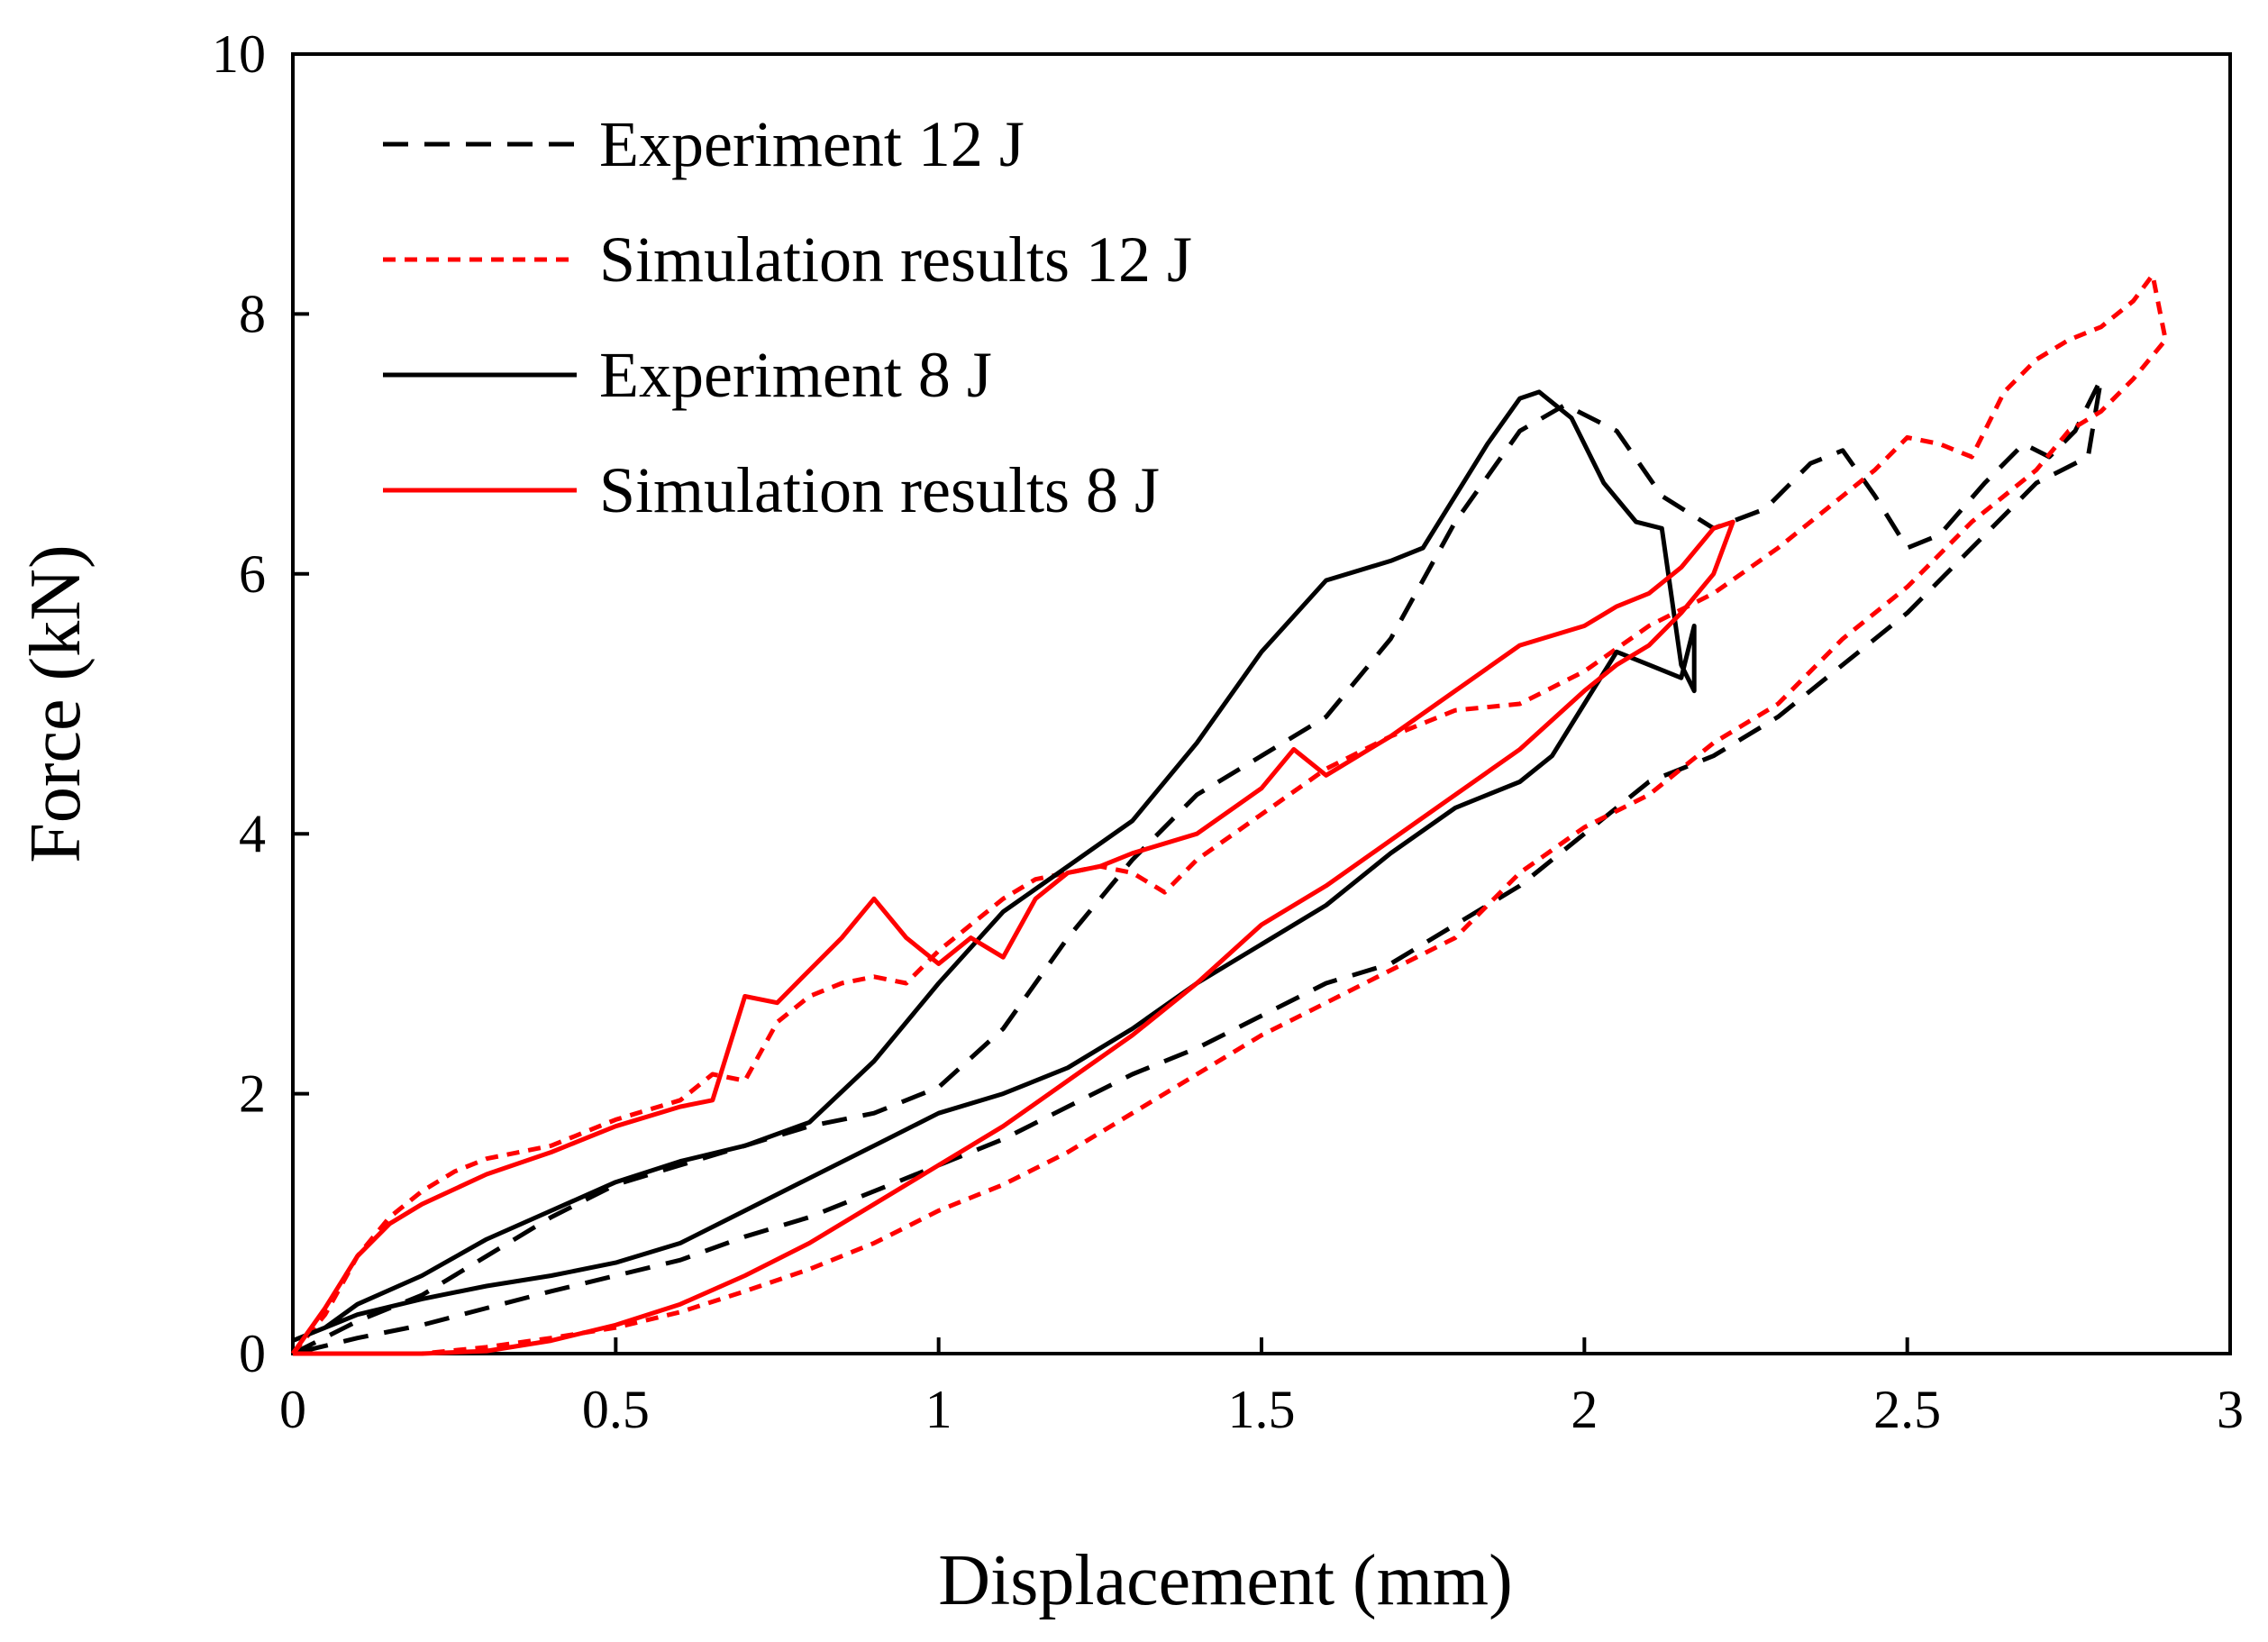 The image size is (2268, 1642). What do you see at coordinates (260, 704) in the screenshot?
I see `y-axis-ticks: 0 2 4 6 8 10` at bounding box center [260, 704].